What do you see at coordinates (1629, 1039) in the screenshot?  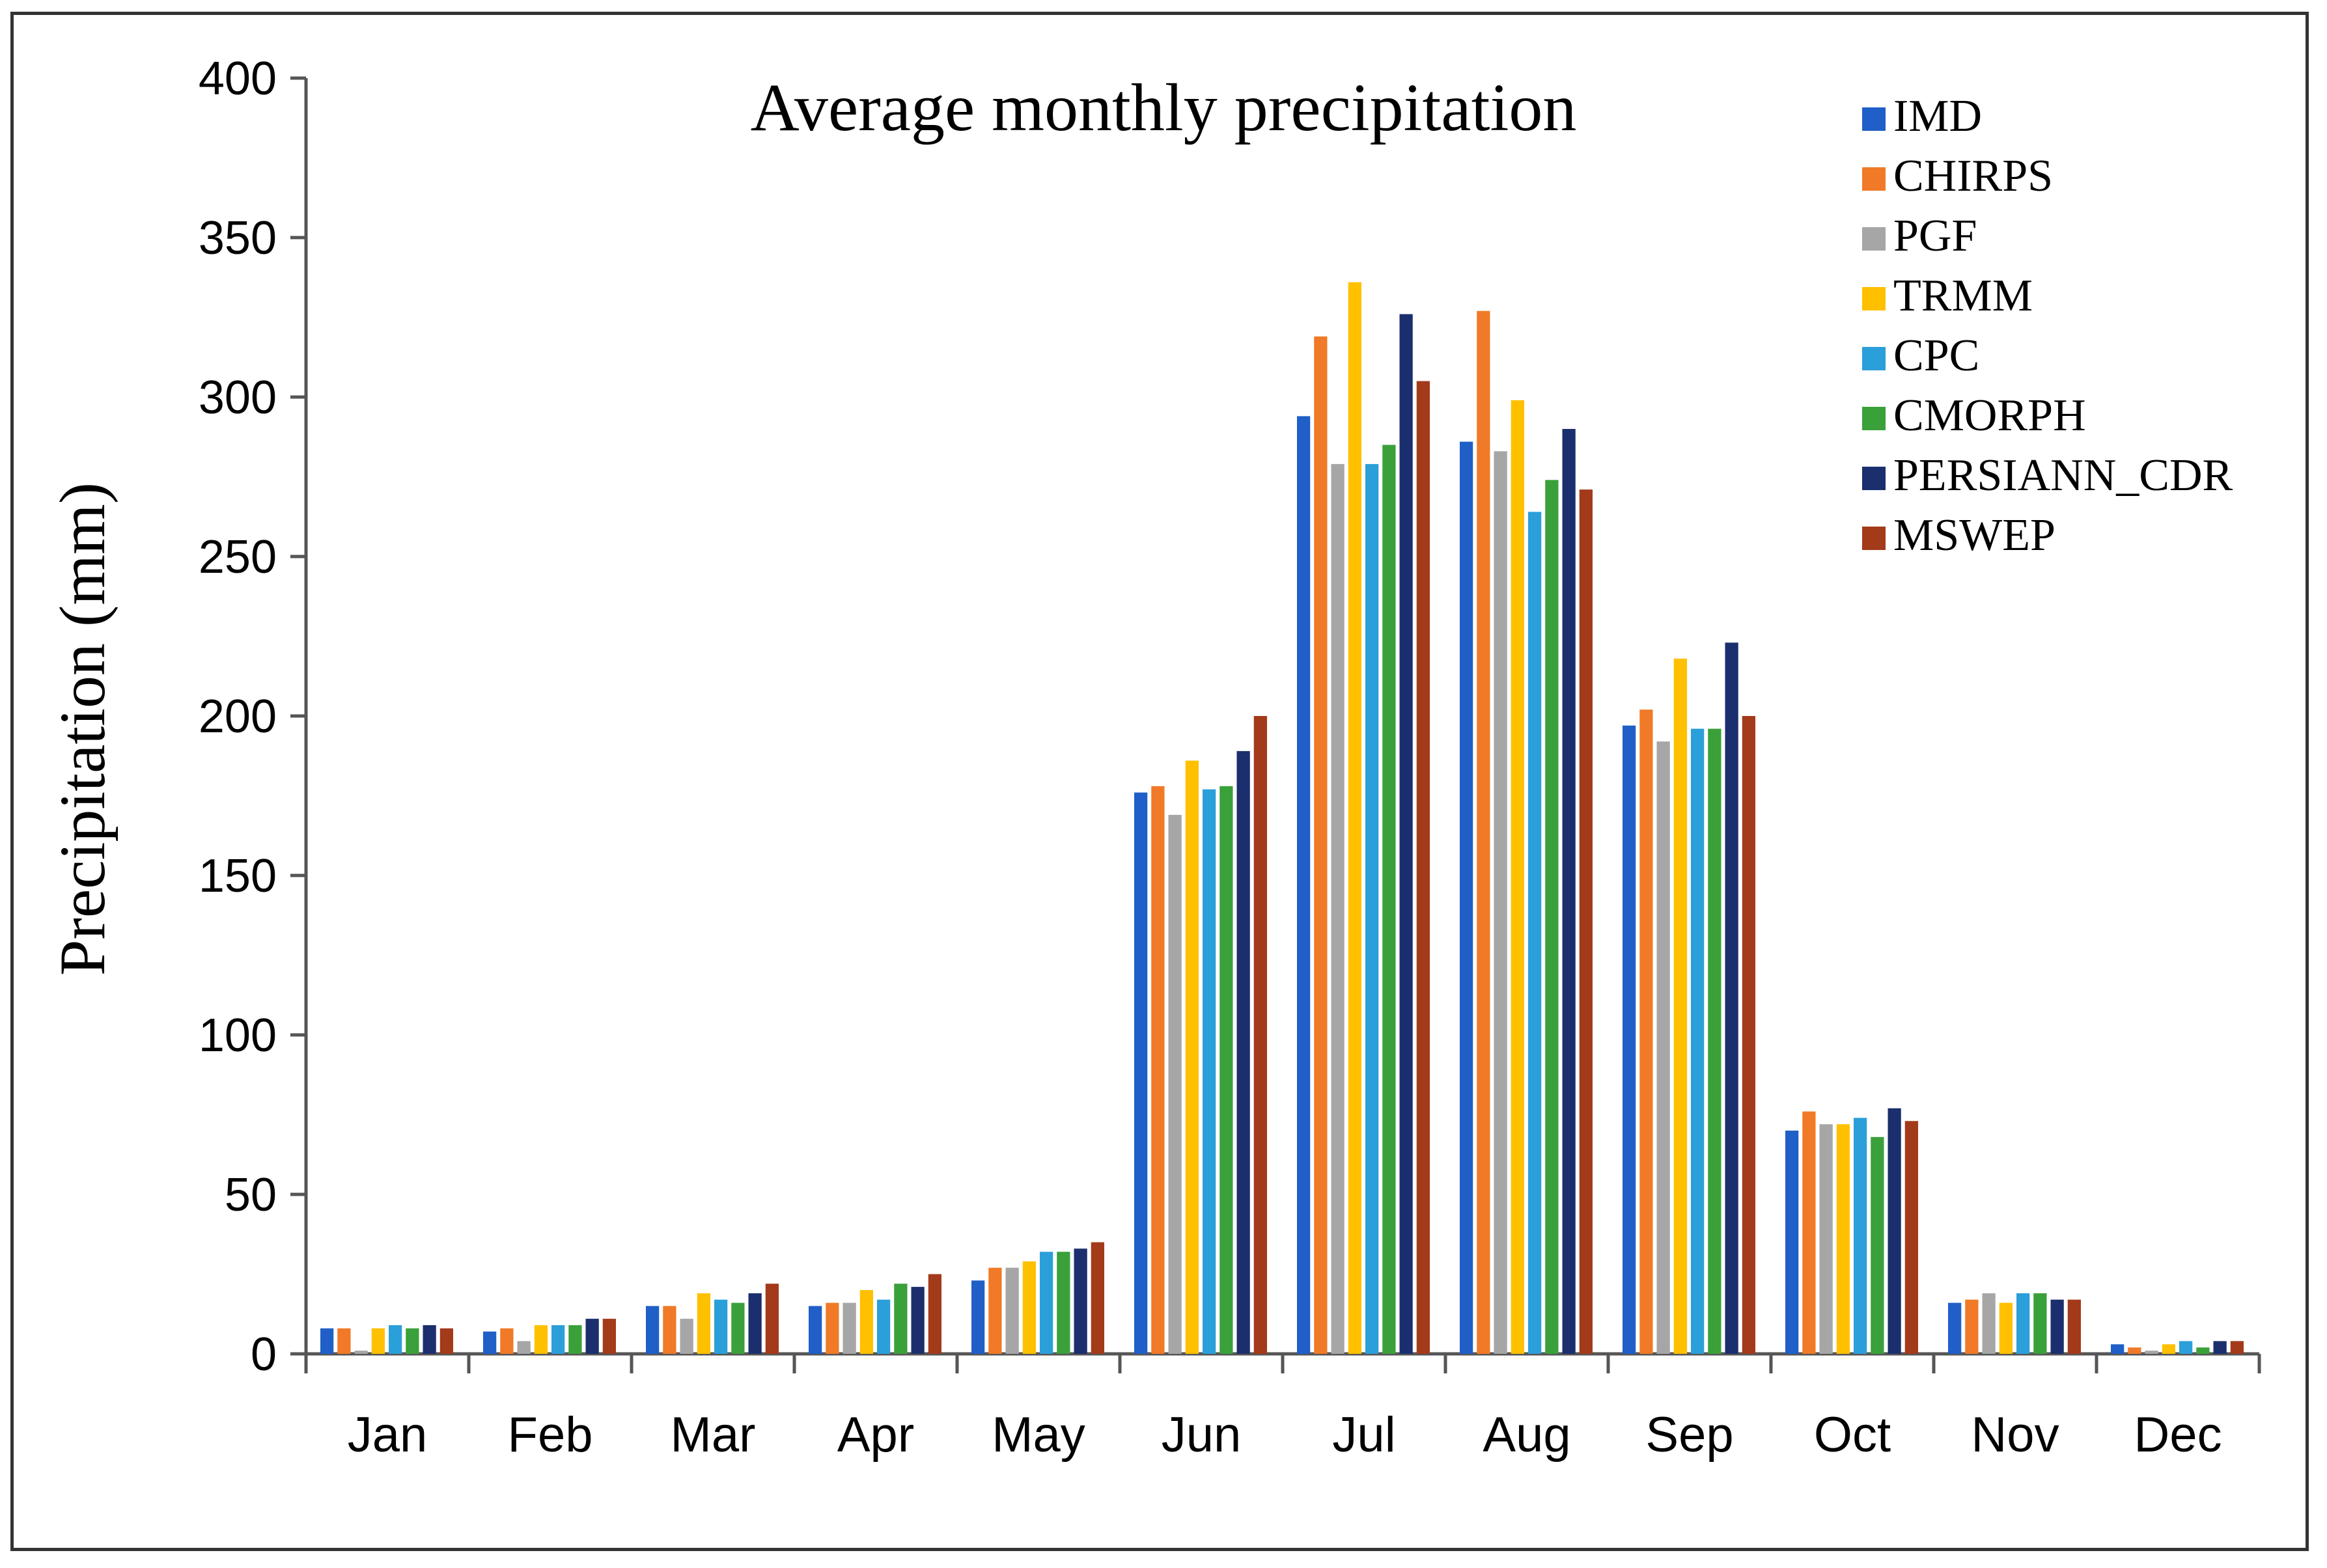 I see `bar-imd-sep` at bounding box center [1629, 1039].